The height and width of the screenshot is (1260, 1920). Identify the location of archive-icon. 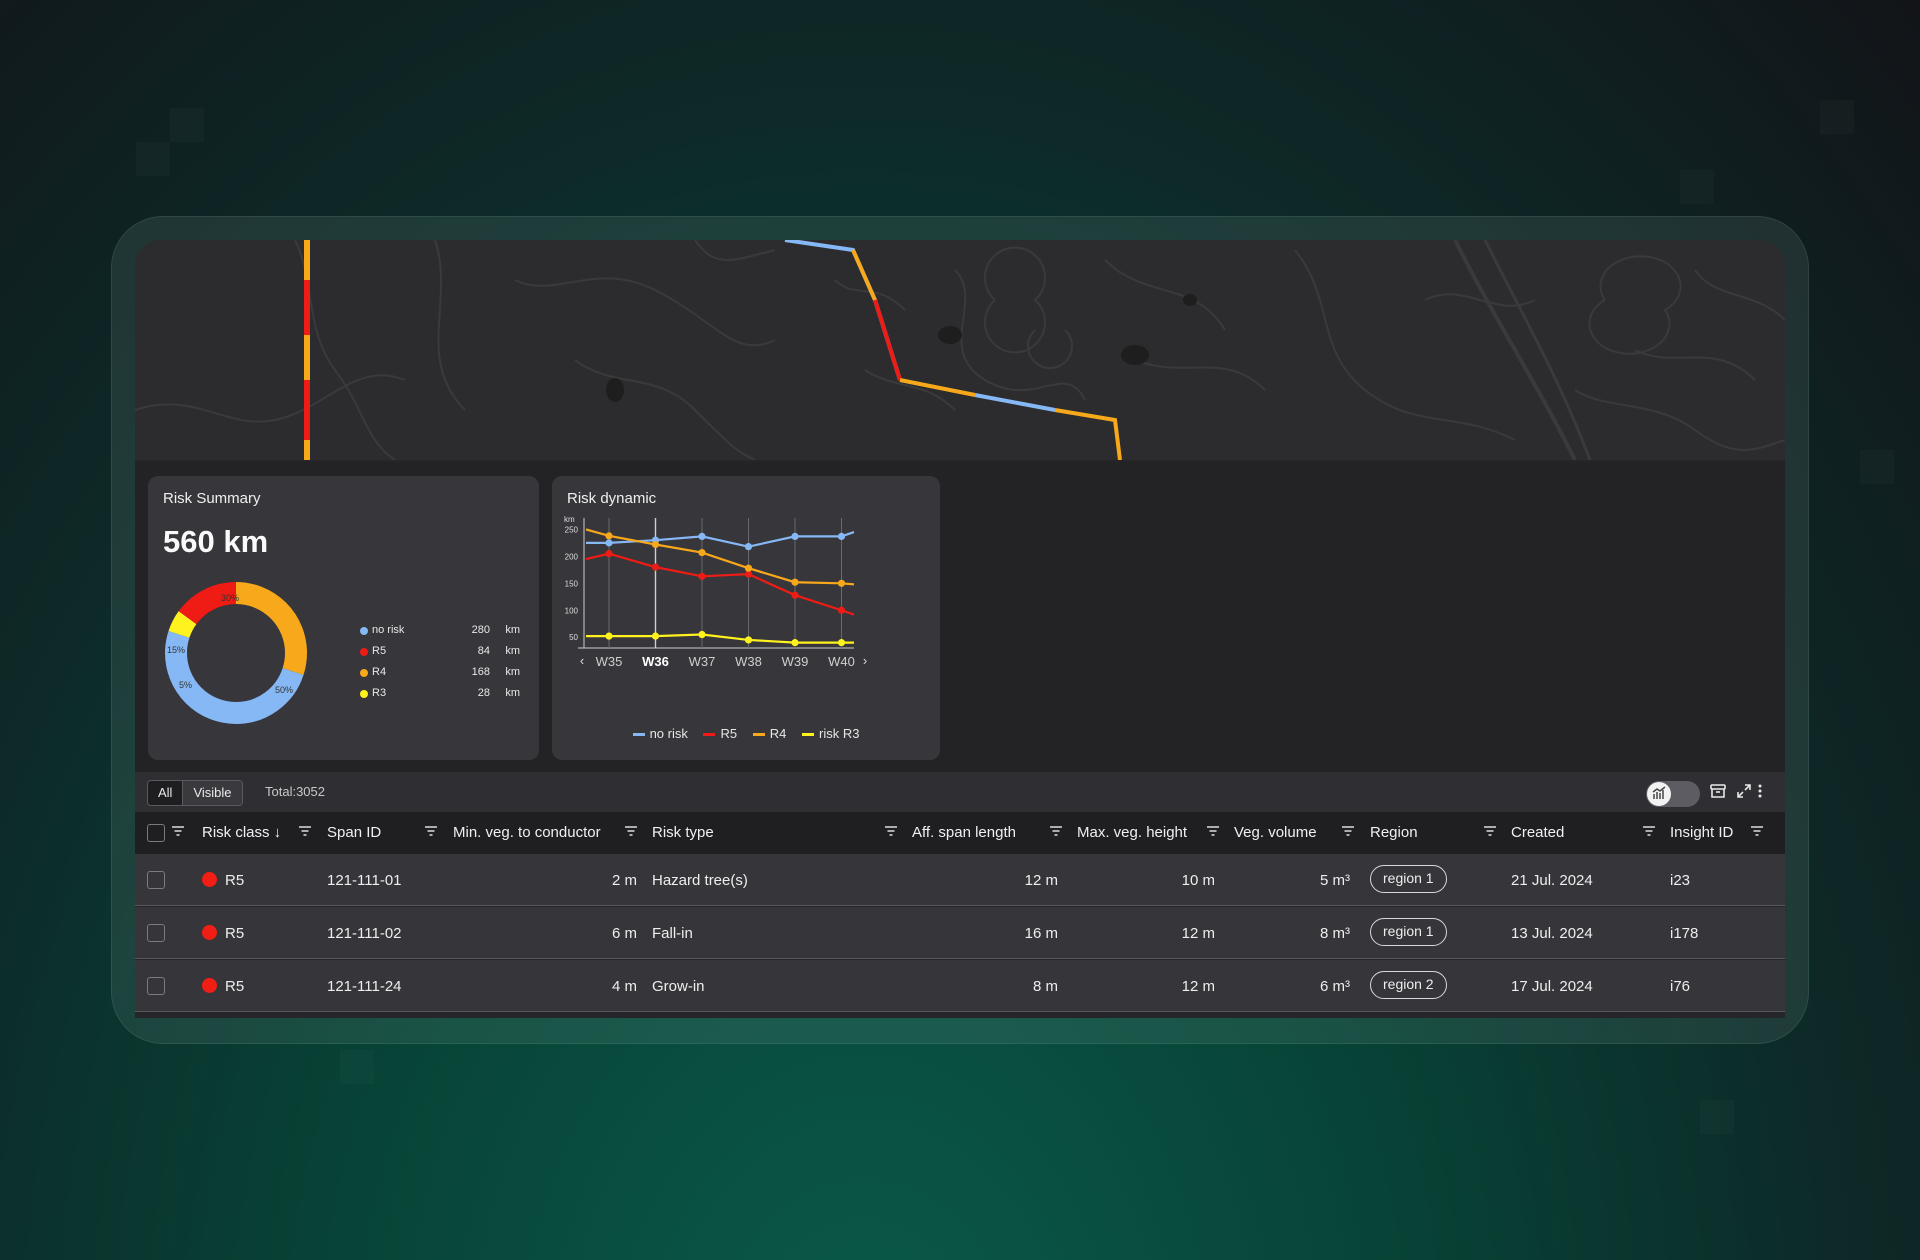
(1718, 792).